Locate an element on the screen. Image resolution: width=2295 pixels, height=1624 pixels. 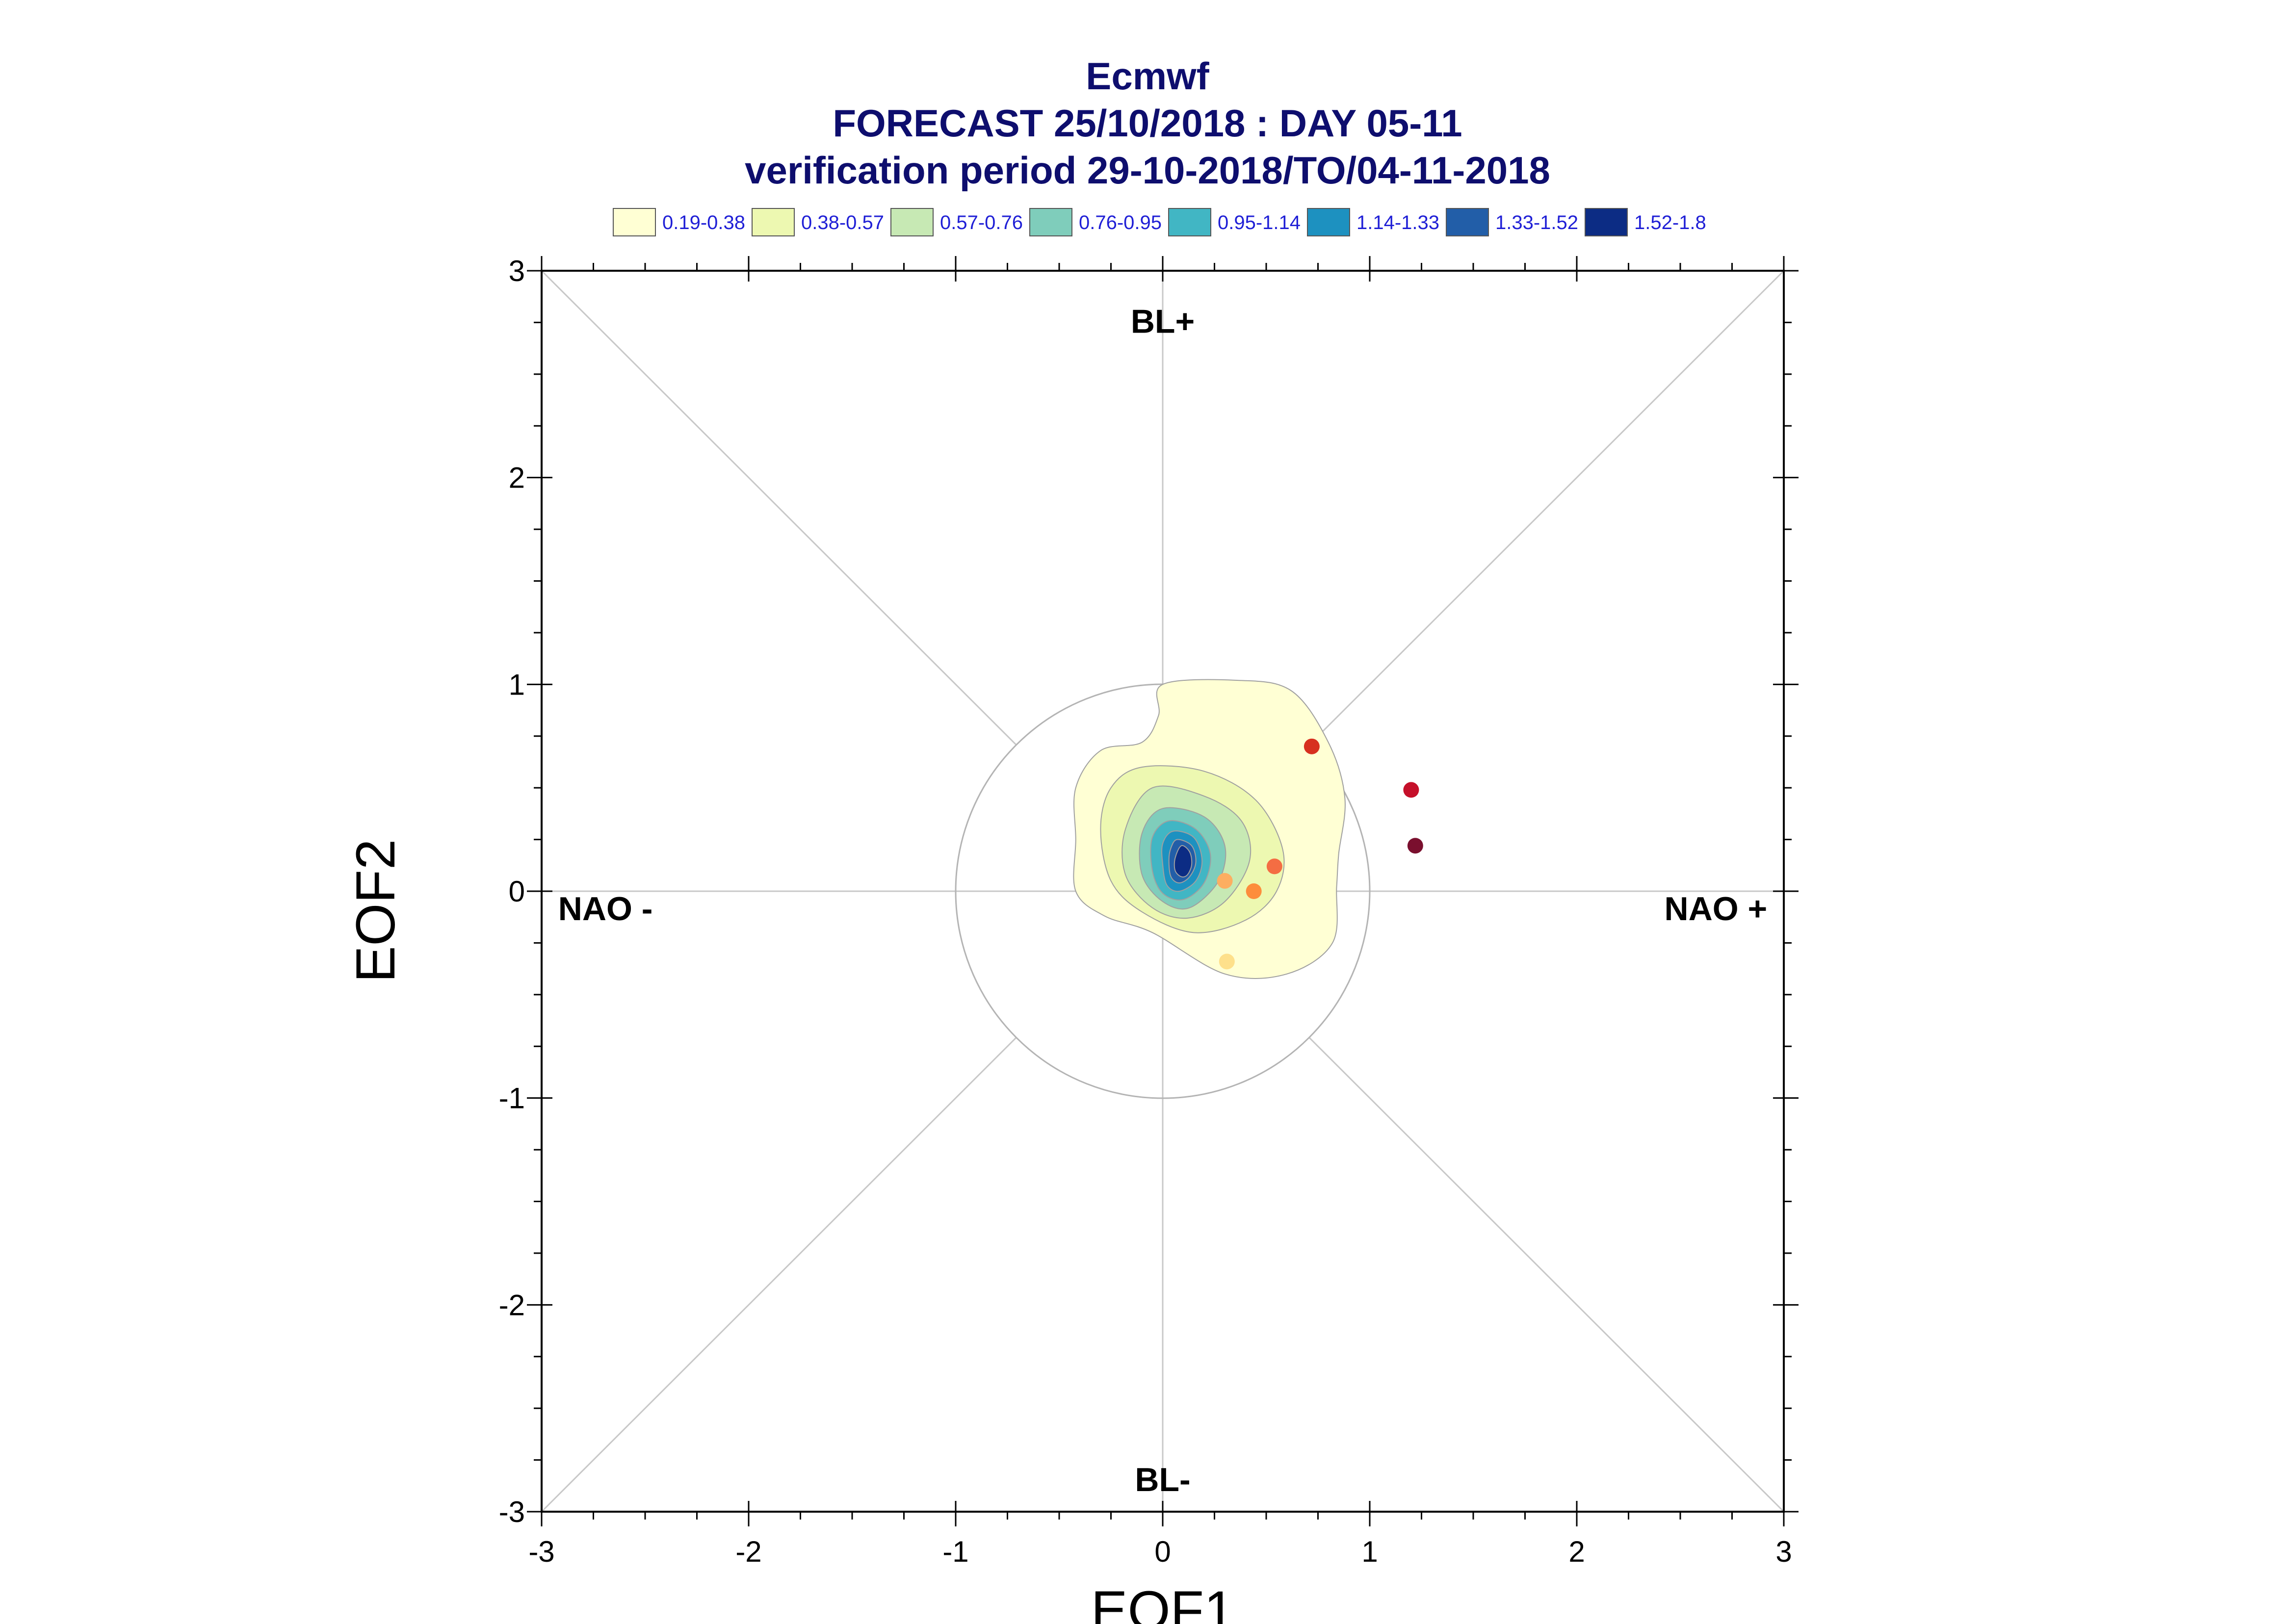
region-label-bl-minus: BL- is located at coordinates (1162, 1479).